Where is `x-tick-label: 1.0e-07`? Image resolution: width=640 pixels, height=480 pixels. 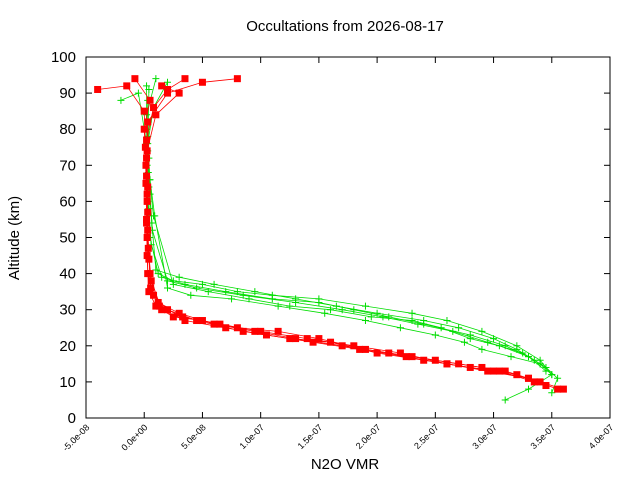 x-tick-label: 1.0e-07 is located at coordinates (251, 436).